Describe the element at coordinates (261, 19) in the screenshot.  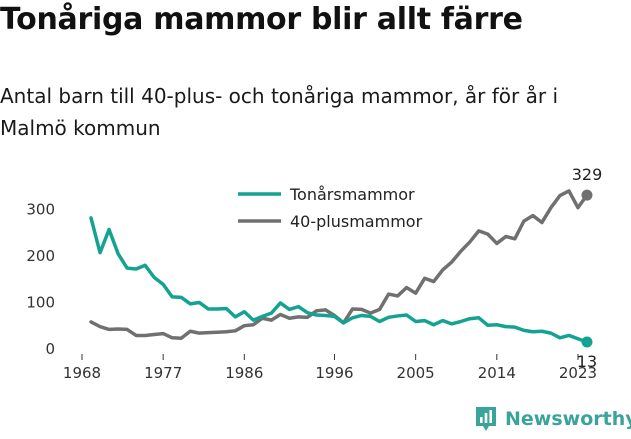
I see `chart-title: Tonåriga mammor blir allt färre` at that location.